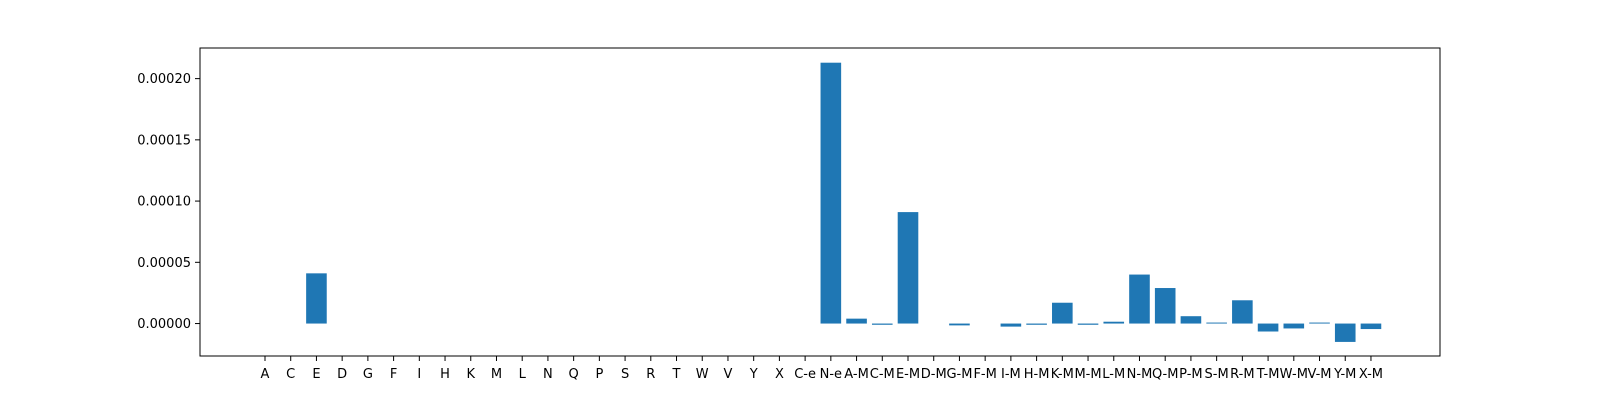  What do you see at coordinates (1268, 374) in the screenshot?
I see `x-tick-label-T-M: T-M` at bounding box center [1268, 374].